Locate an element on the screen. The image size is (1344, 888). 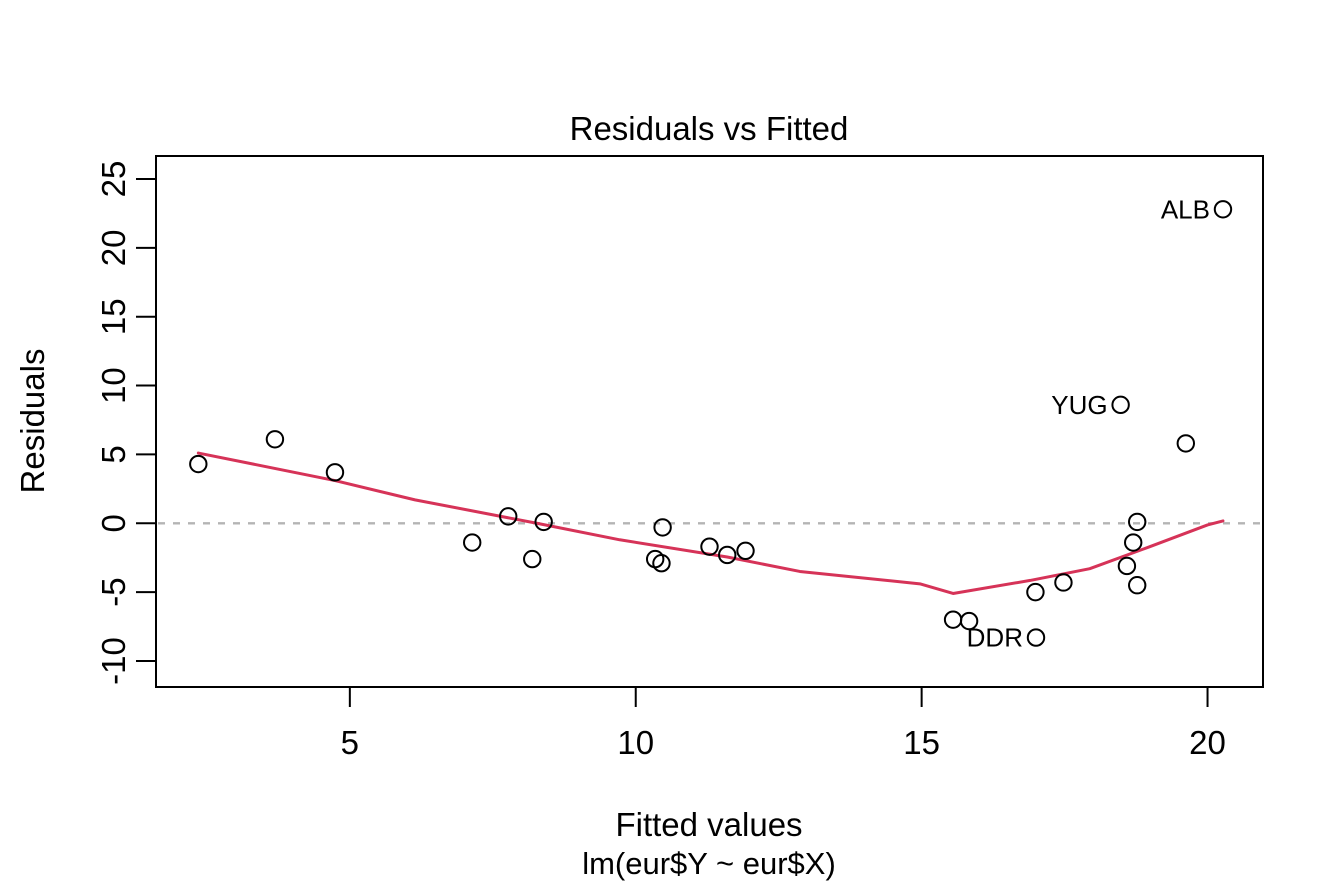
outlier-point-labels: ALB YUG DDR is located at coordinates (1088, 423).